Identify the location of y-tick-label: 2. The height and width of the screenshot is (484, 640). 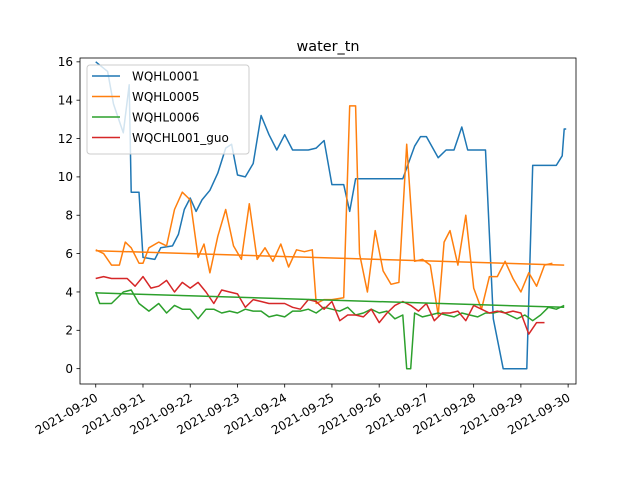
(69, 331).